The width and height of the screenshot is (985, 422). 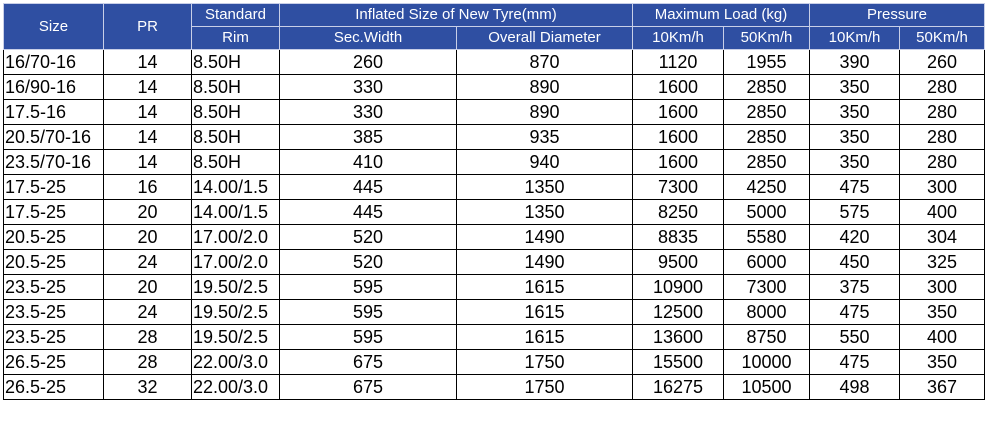 I want to click on cell-load-50kmh: 2850, so click(x=766, y=87).